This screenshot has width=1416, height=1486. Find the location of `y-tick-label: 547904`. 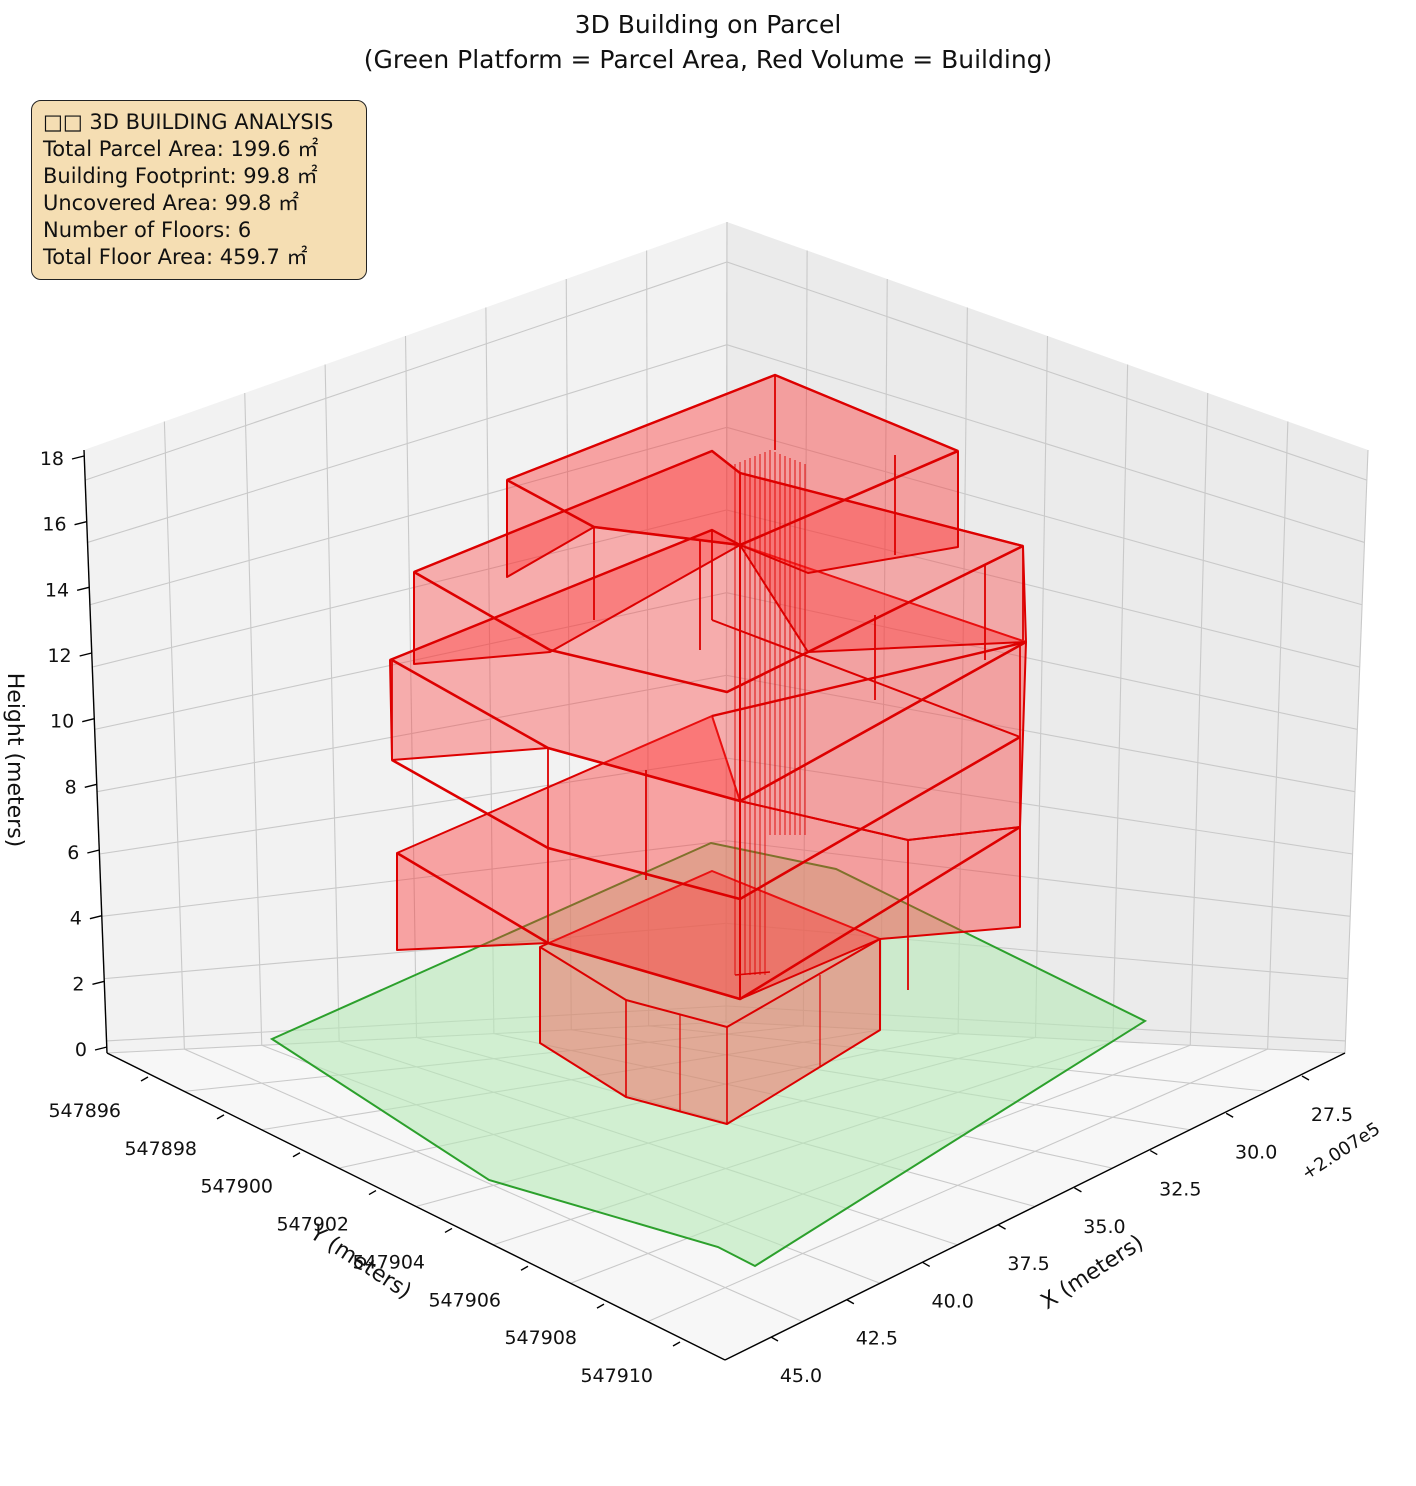

y-tick-label: 547904 is located at coordinates (388, 1262).